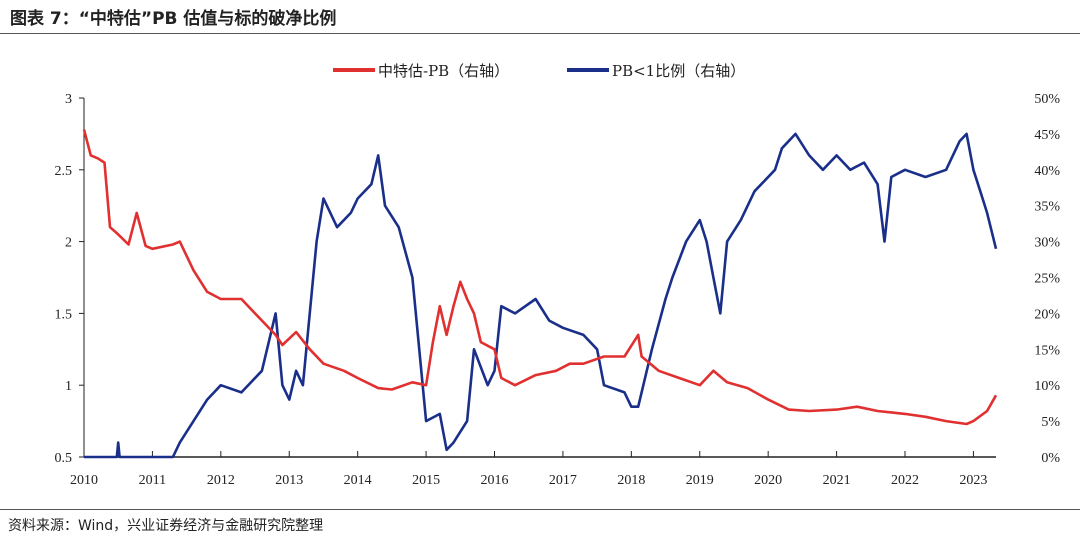 This screenshot has height=544, width=1080. What do you see at coordinates (1047, 99) in the screenshot?
I see `y-right-tick-label: 50%` at bounding box center [1047, 99].